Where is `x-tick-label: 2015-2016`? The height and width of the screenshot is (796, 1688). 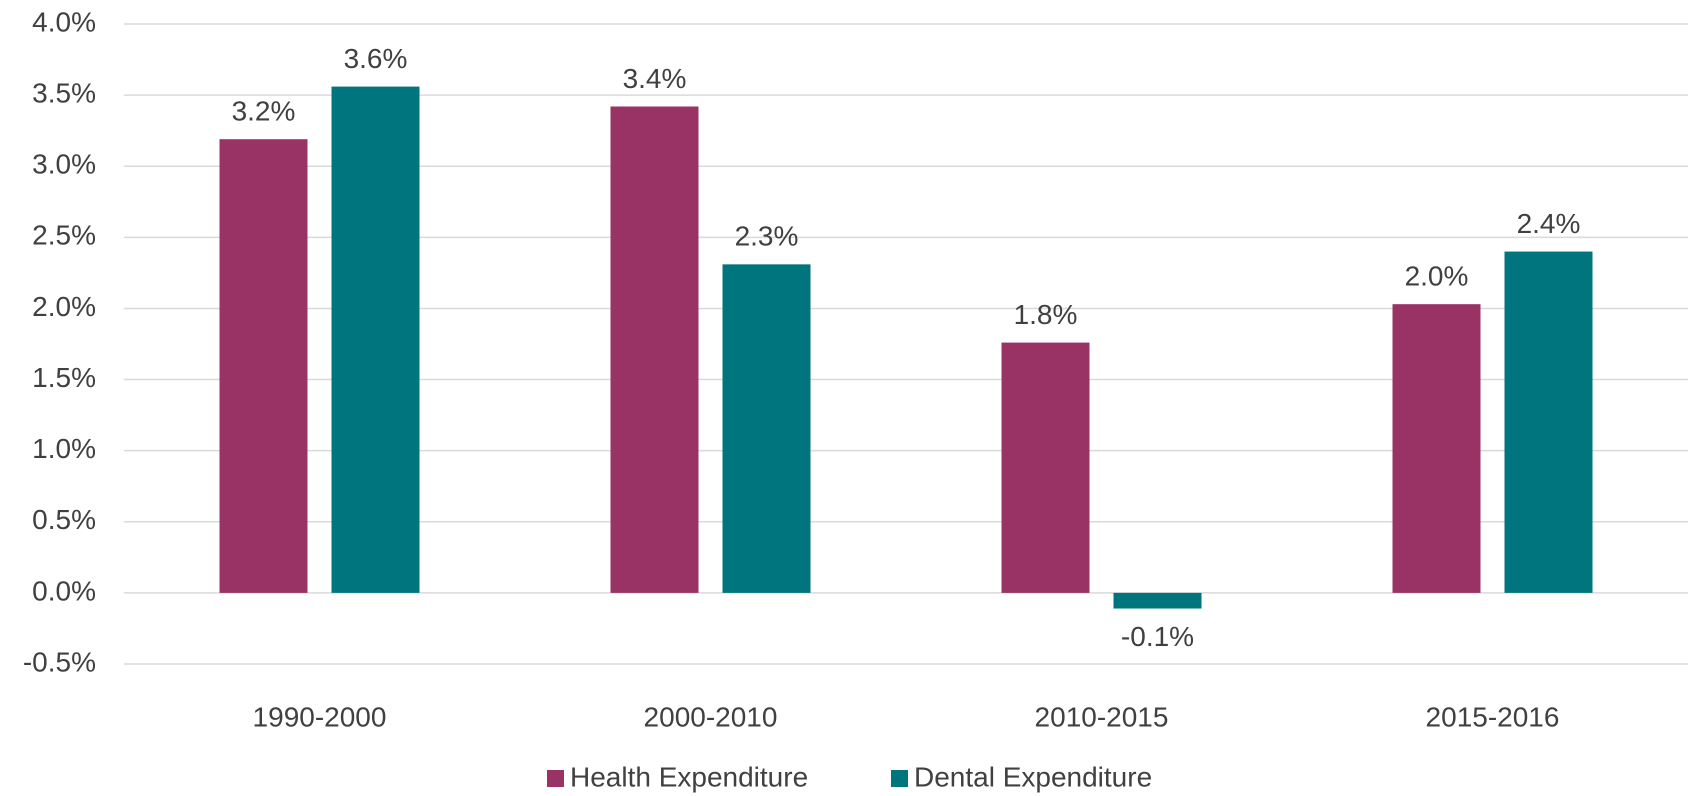
x-tick-label: 2015-2016 is located at coordinates (1493, 716).